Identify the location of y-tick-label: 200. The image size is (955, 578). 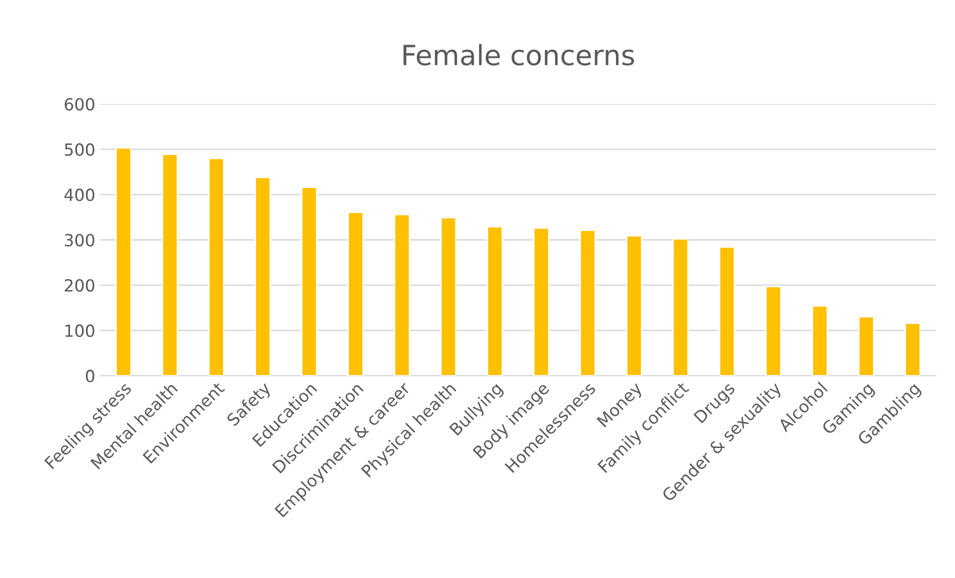
(79, 285).